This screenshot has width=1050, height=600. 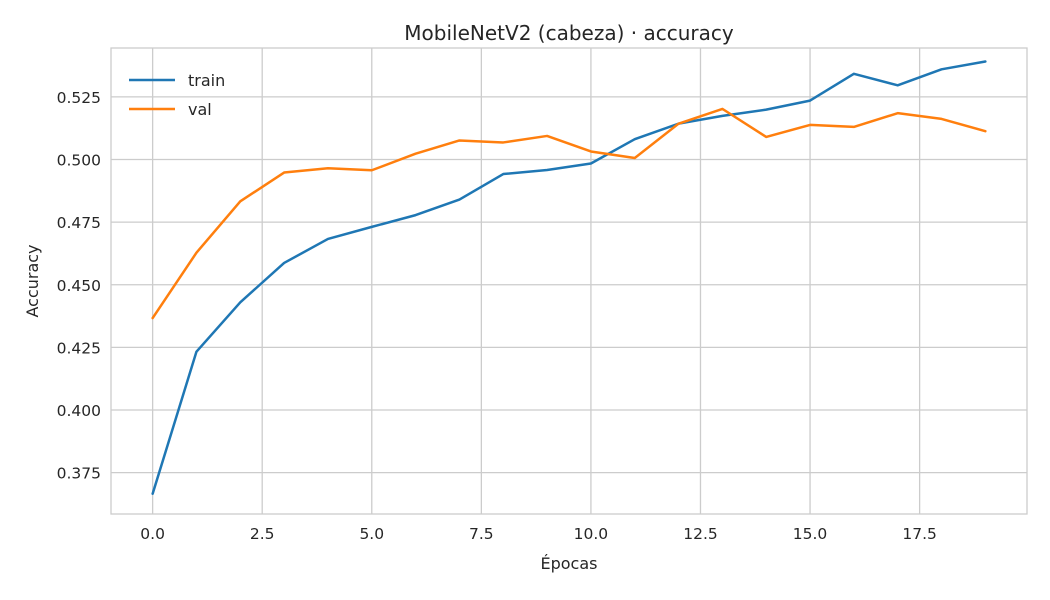 I want to click on legend-label-val: val, so click(x=200, y=109).